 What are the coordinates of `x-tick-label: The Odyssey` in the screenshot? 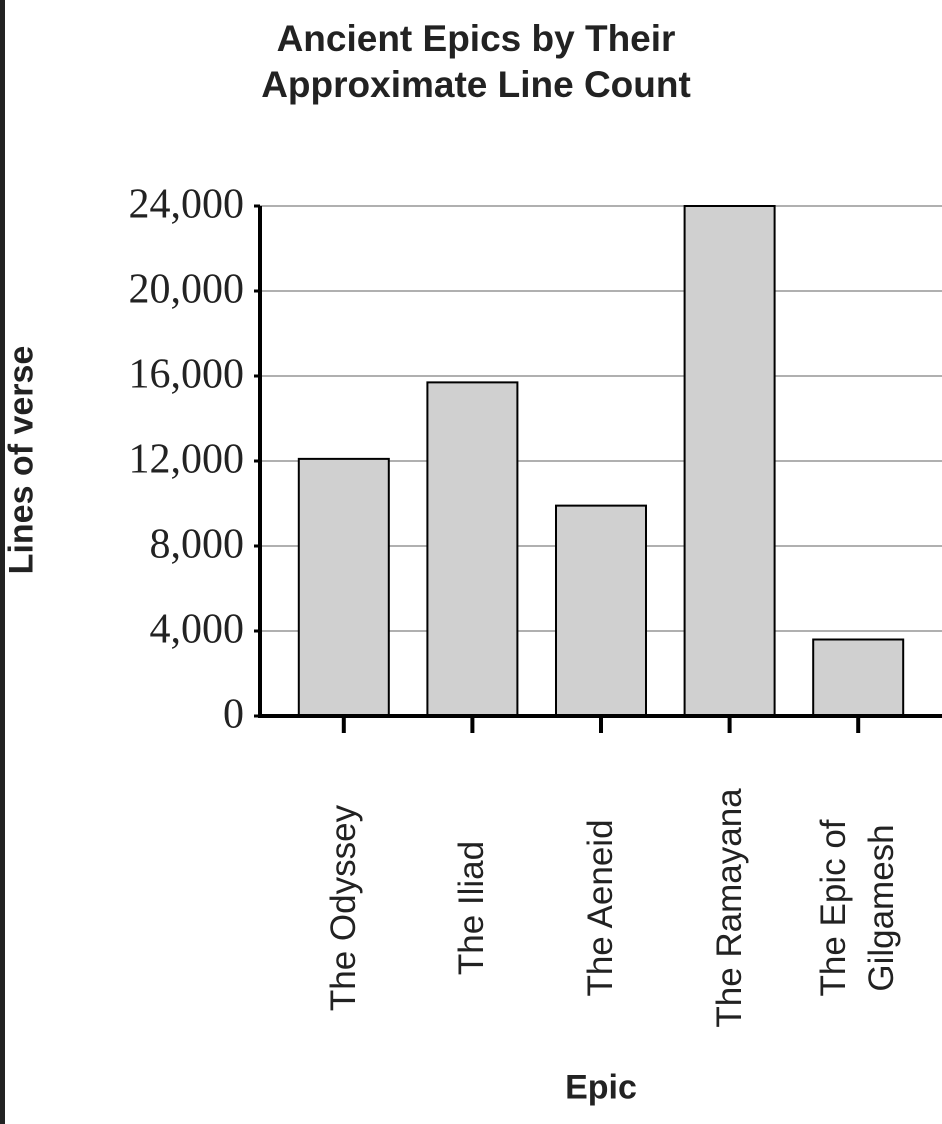 It's located at (343, 908).